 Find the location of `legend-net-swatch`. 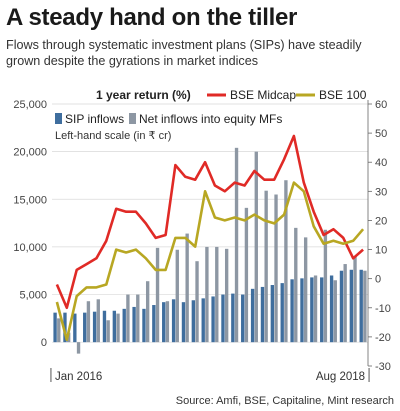

legend-net-swatch is located at coordinates (132, 118).